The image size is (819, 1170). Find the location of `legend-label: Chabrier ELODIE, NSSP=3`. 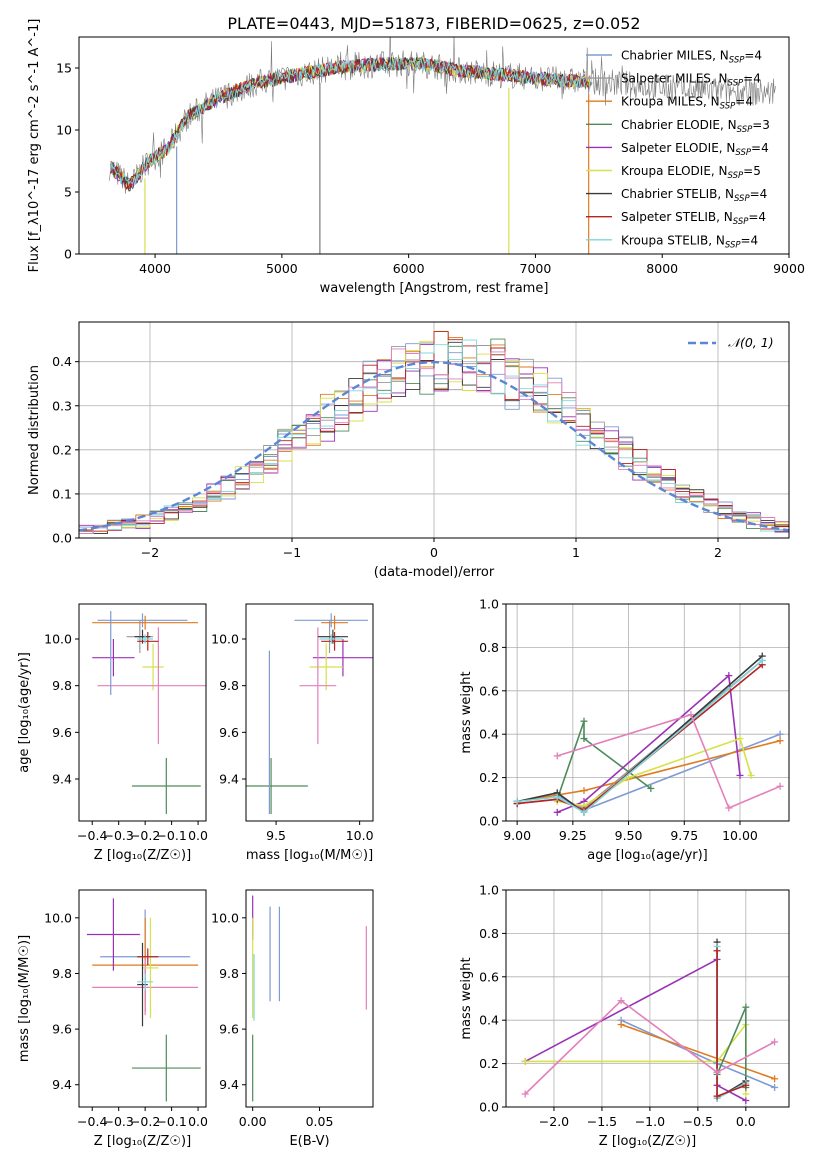

legend-label: Chabrier ELODIE, NSSP=3 is located at coordinates (695, 126).